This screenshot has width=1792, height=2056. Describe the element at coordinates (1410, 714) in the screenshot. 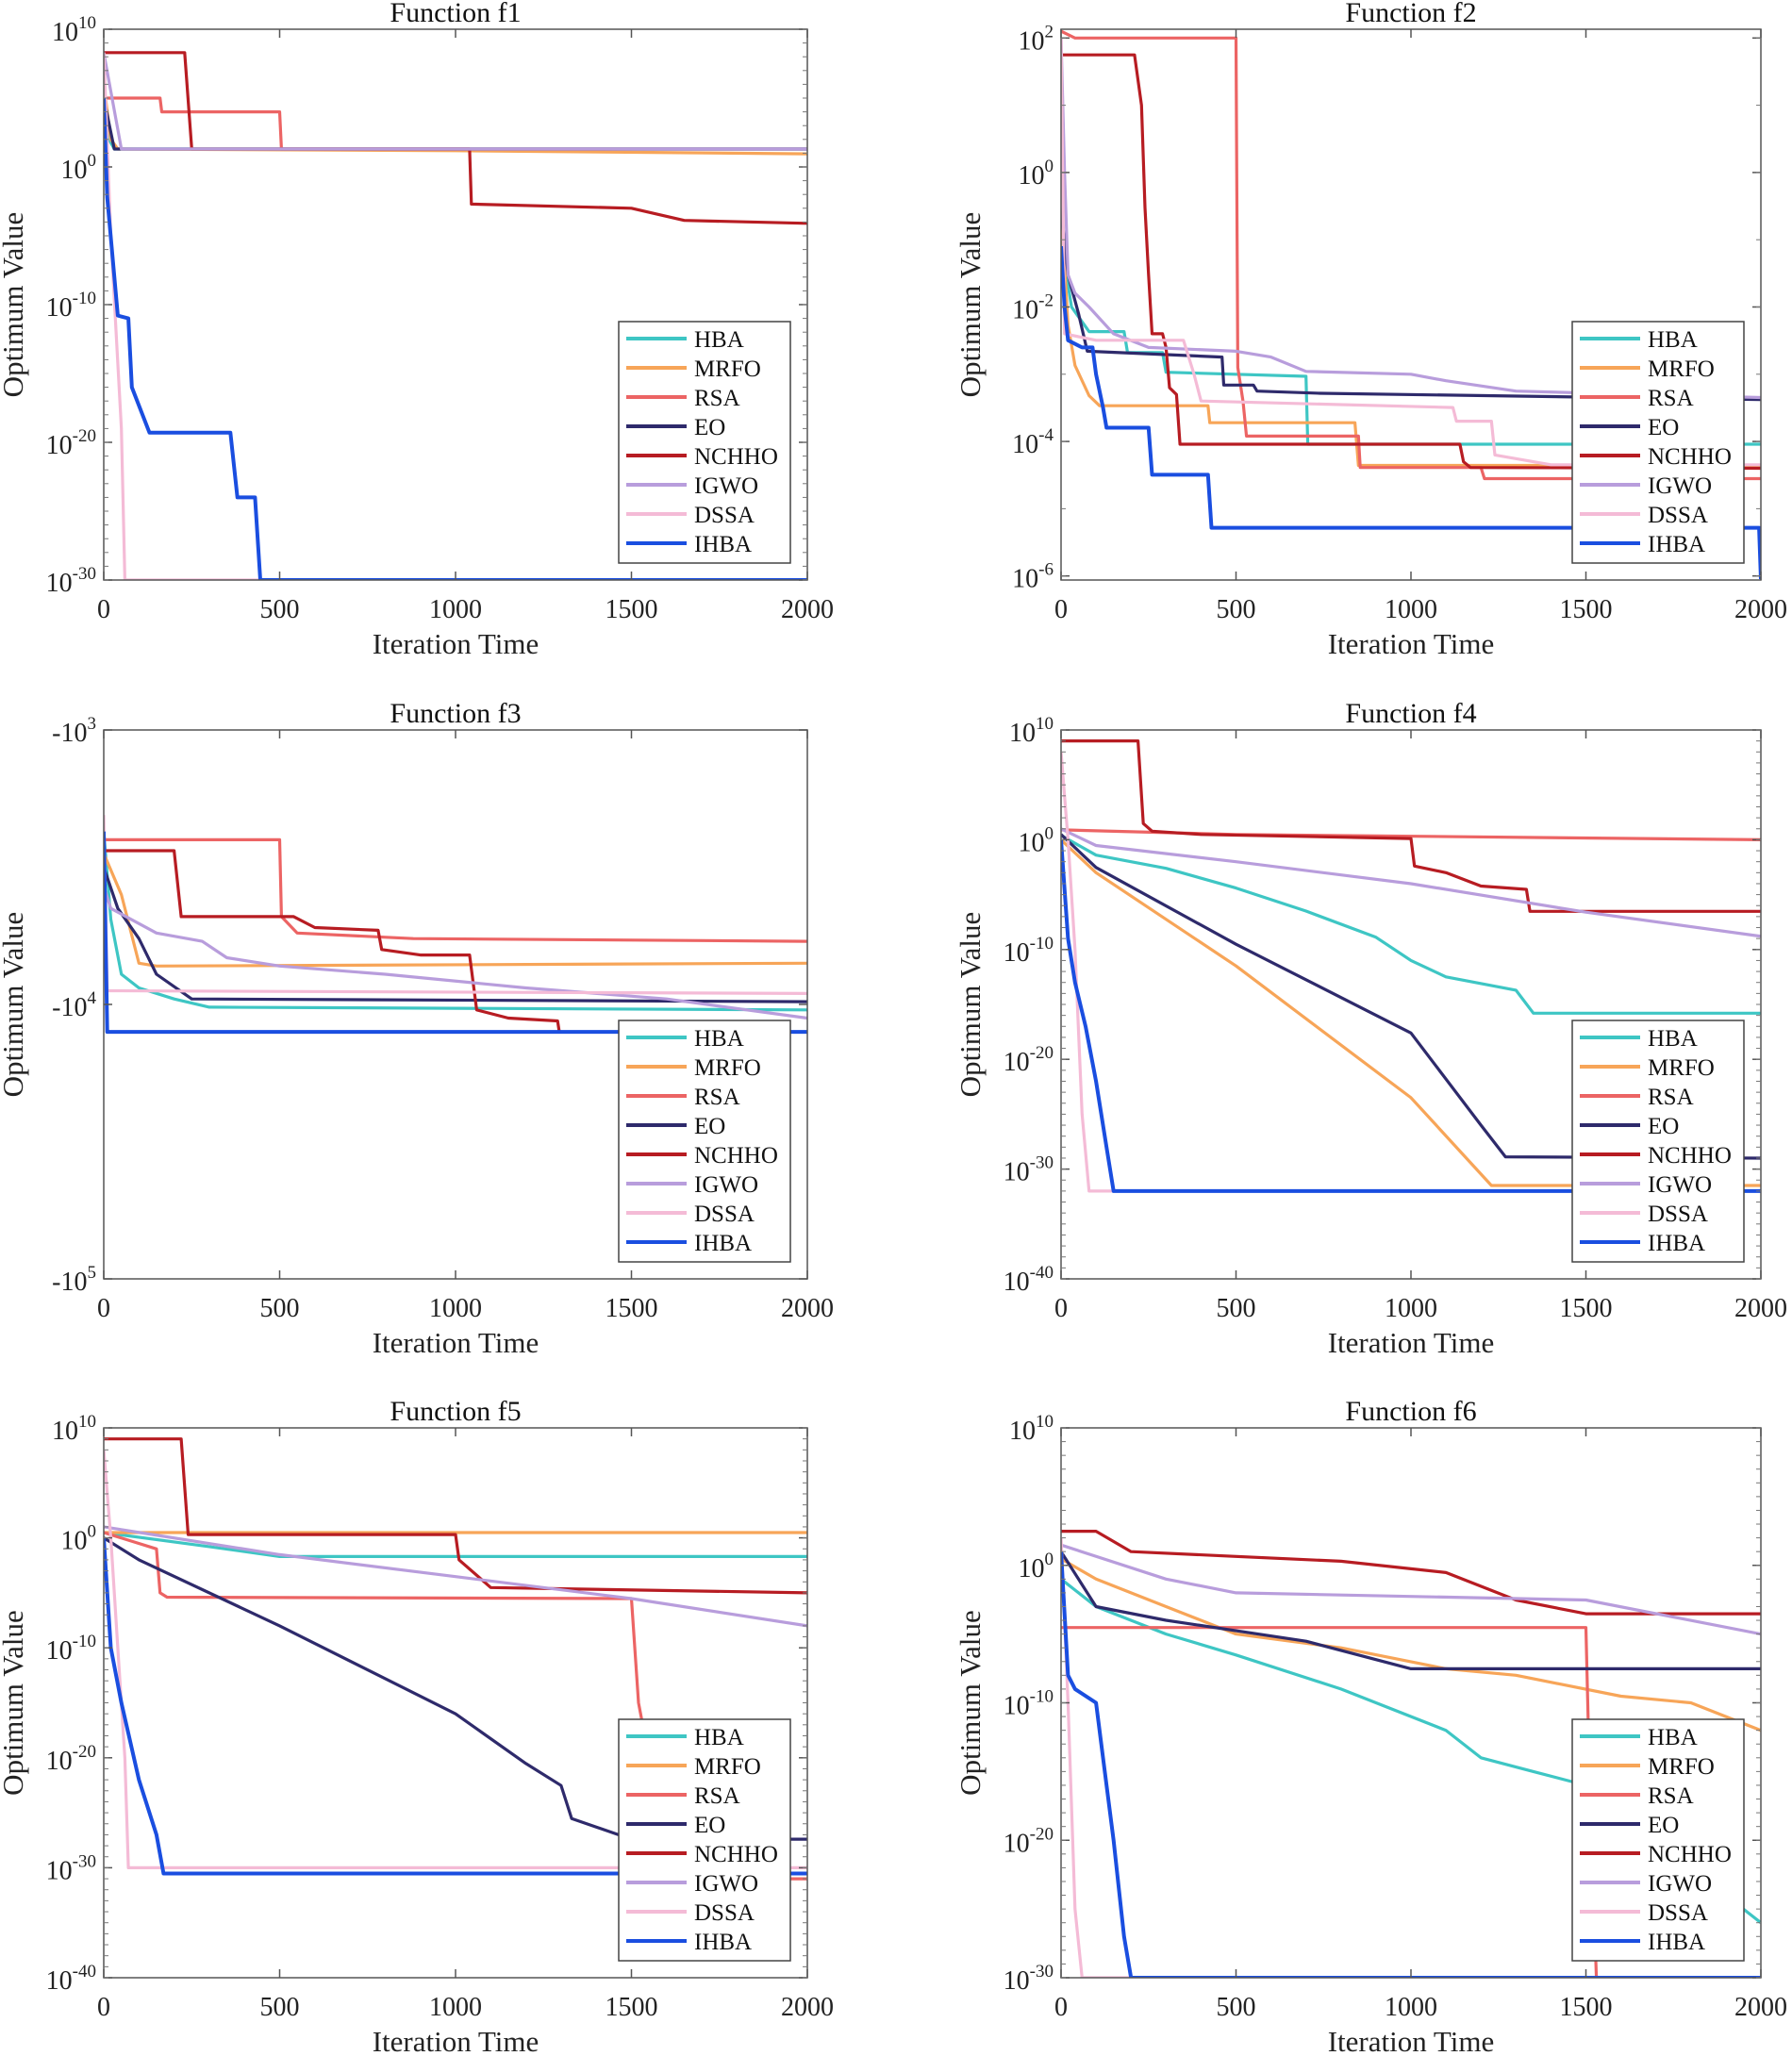

I see `chart-title: Function f4` at that location.